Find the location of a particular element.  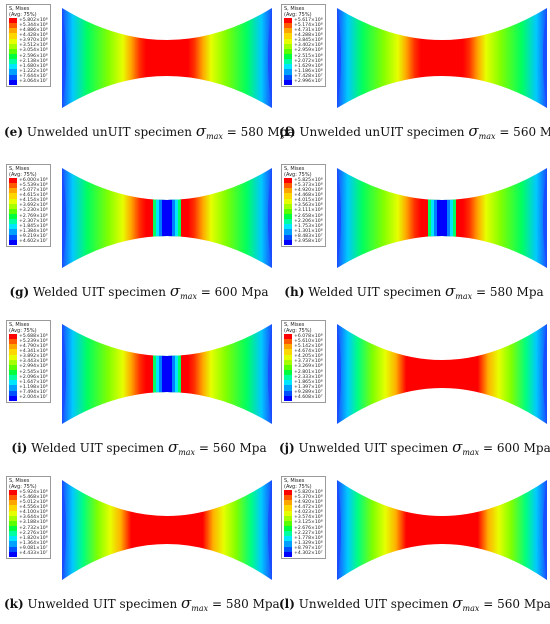

legend-row: +5.174×10⁸ is located at coordinates (303, 26).